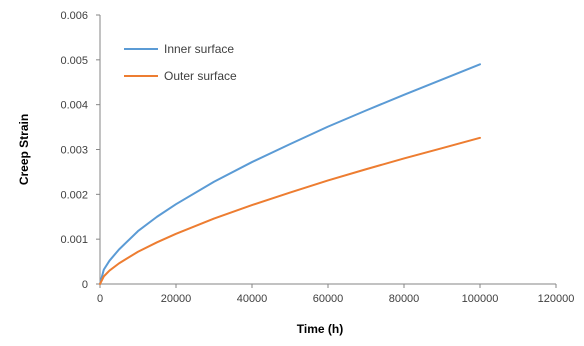 The width and height of the screenshot is (584, 346). Describe the element at coordinates (74, 151) in the screenshot. I see `y-tick-label: 0.003` at that location.